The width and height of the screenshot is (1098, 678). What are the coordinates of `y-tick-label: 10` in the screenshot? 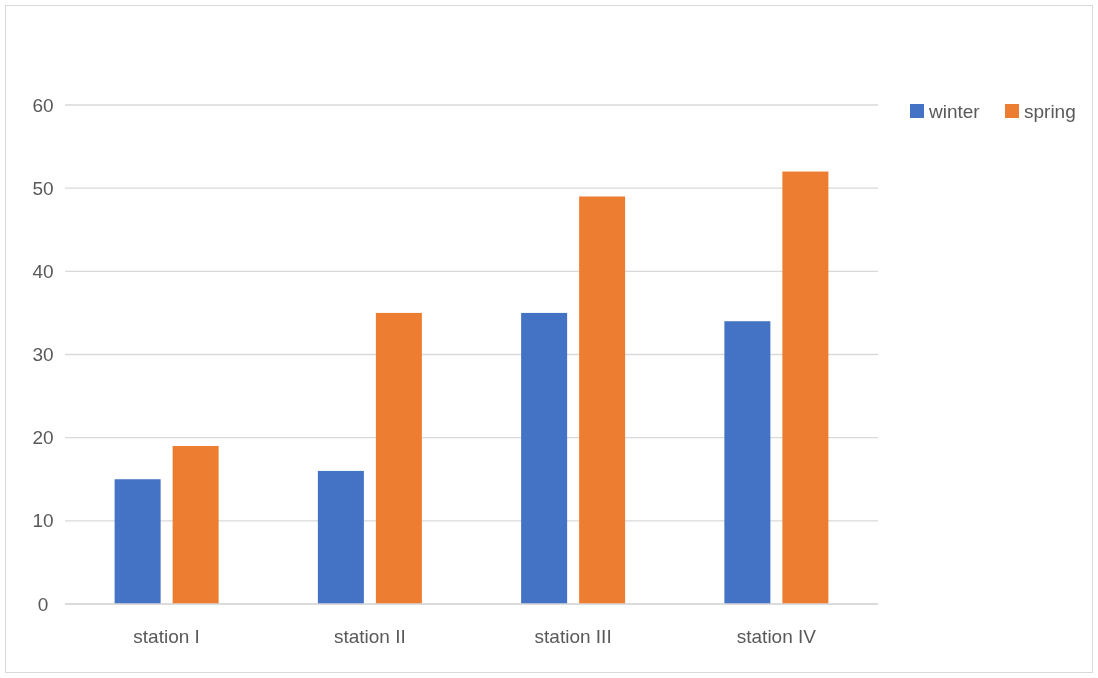 It's located at (43, 521).